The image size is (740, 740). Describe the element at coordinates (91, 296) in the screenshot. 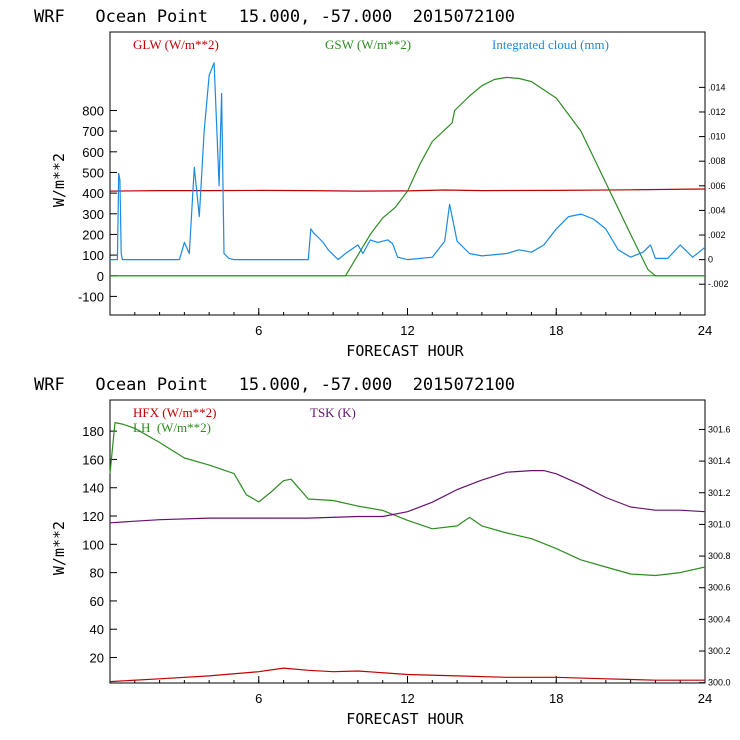

I see `top-y-tick-label: -100` at that location.